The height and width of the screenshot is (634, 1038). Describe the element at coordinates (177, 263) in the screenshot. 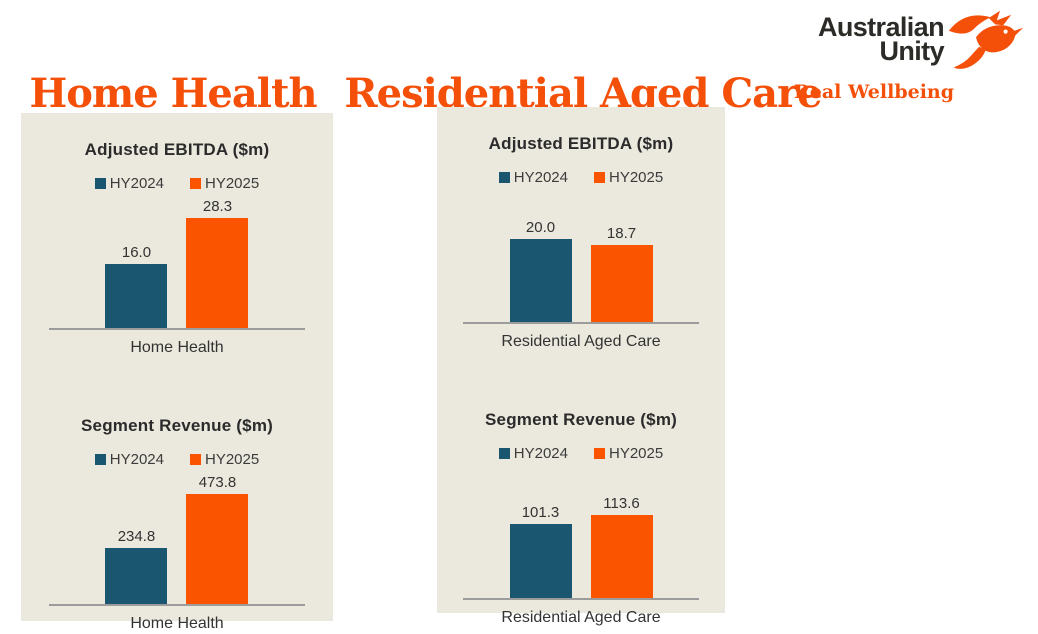

I see `plot-area: 16.0 28.3` at that location.